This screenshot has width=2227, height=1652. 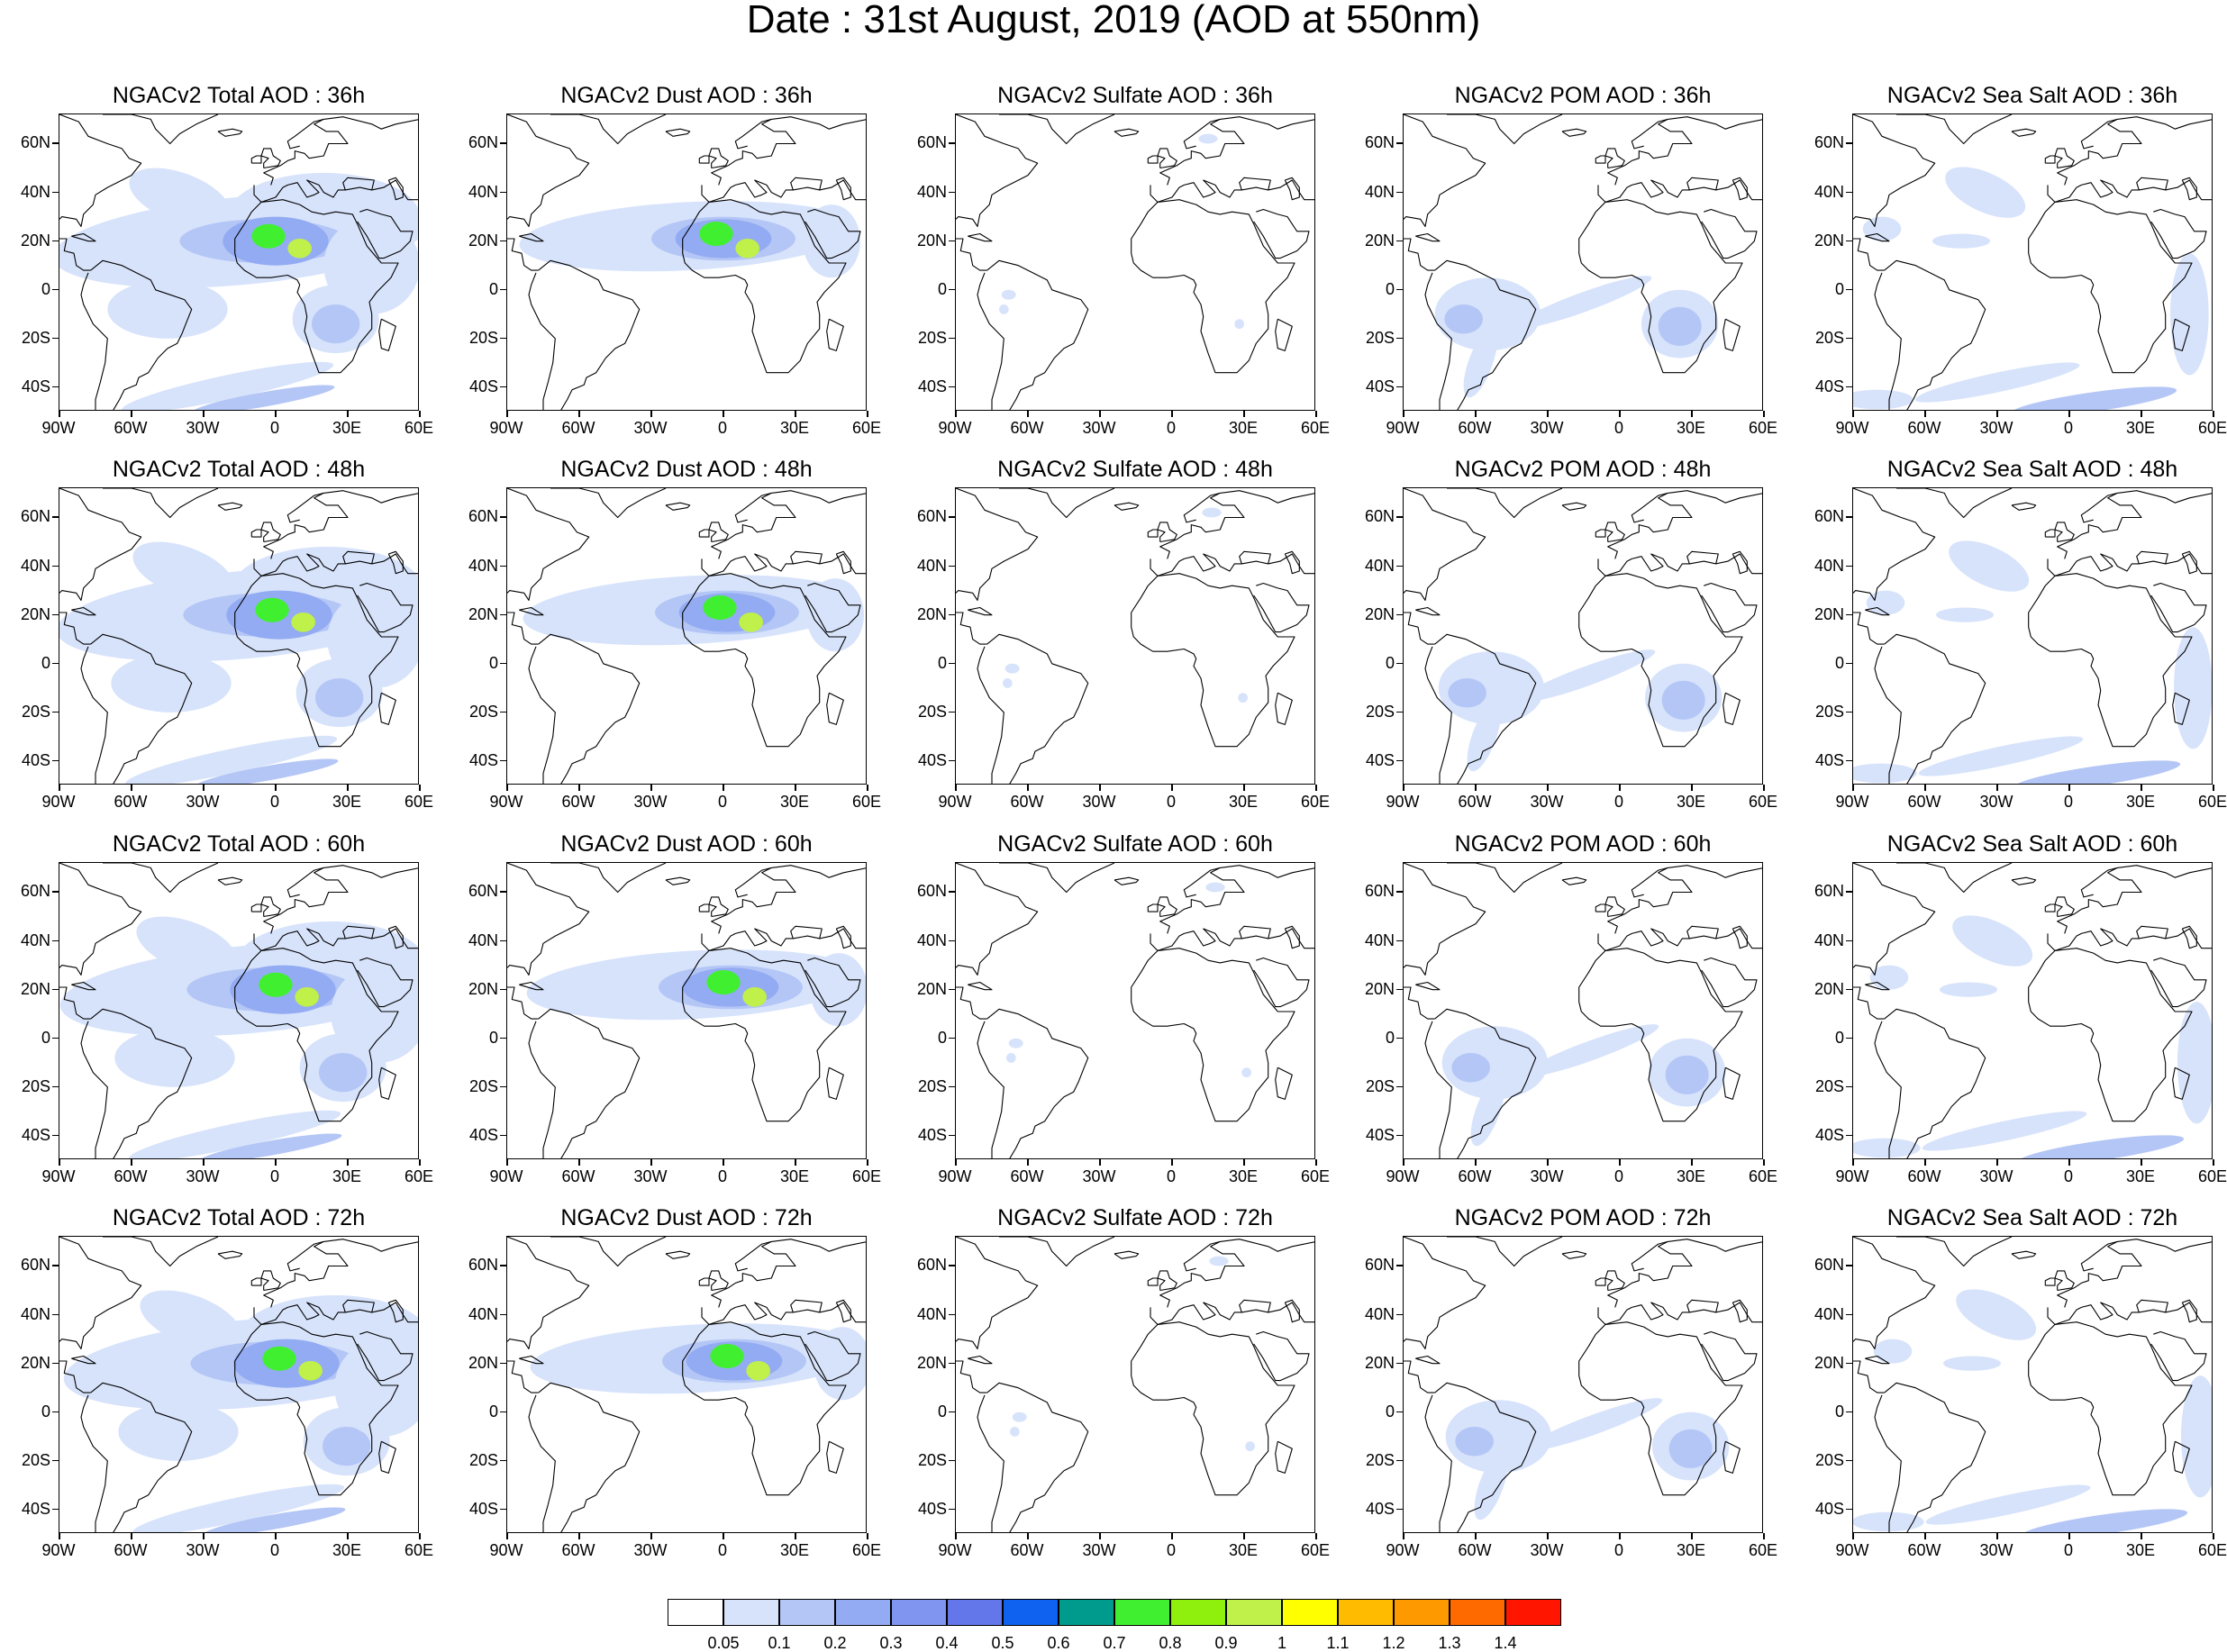 What do you see at coordinates (1732, 708) in the screenshot?
I see `coastline-madagascar` at bounding box center [1732, 708].